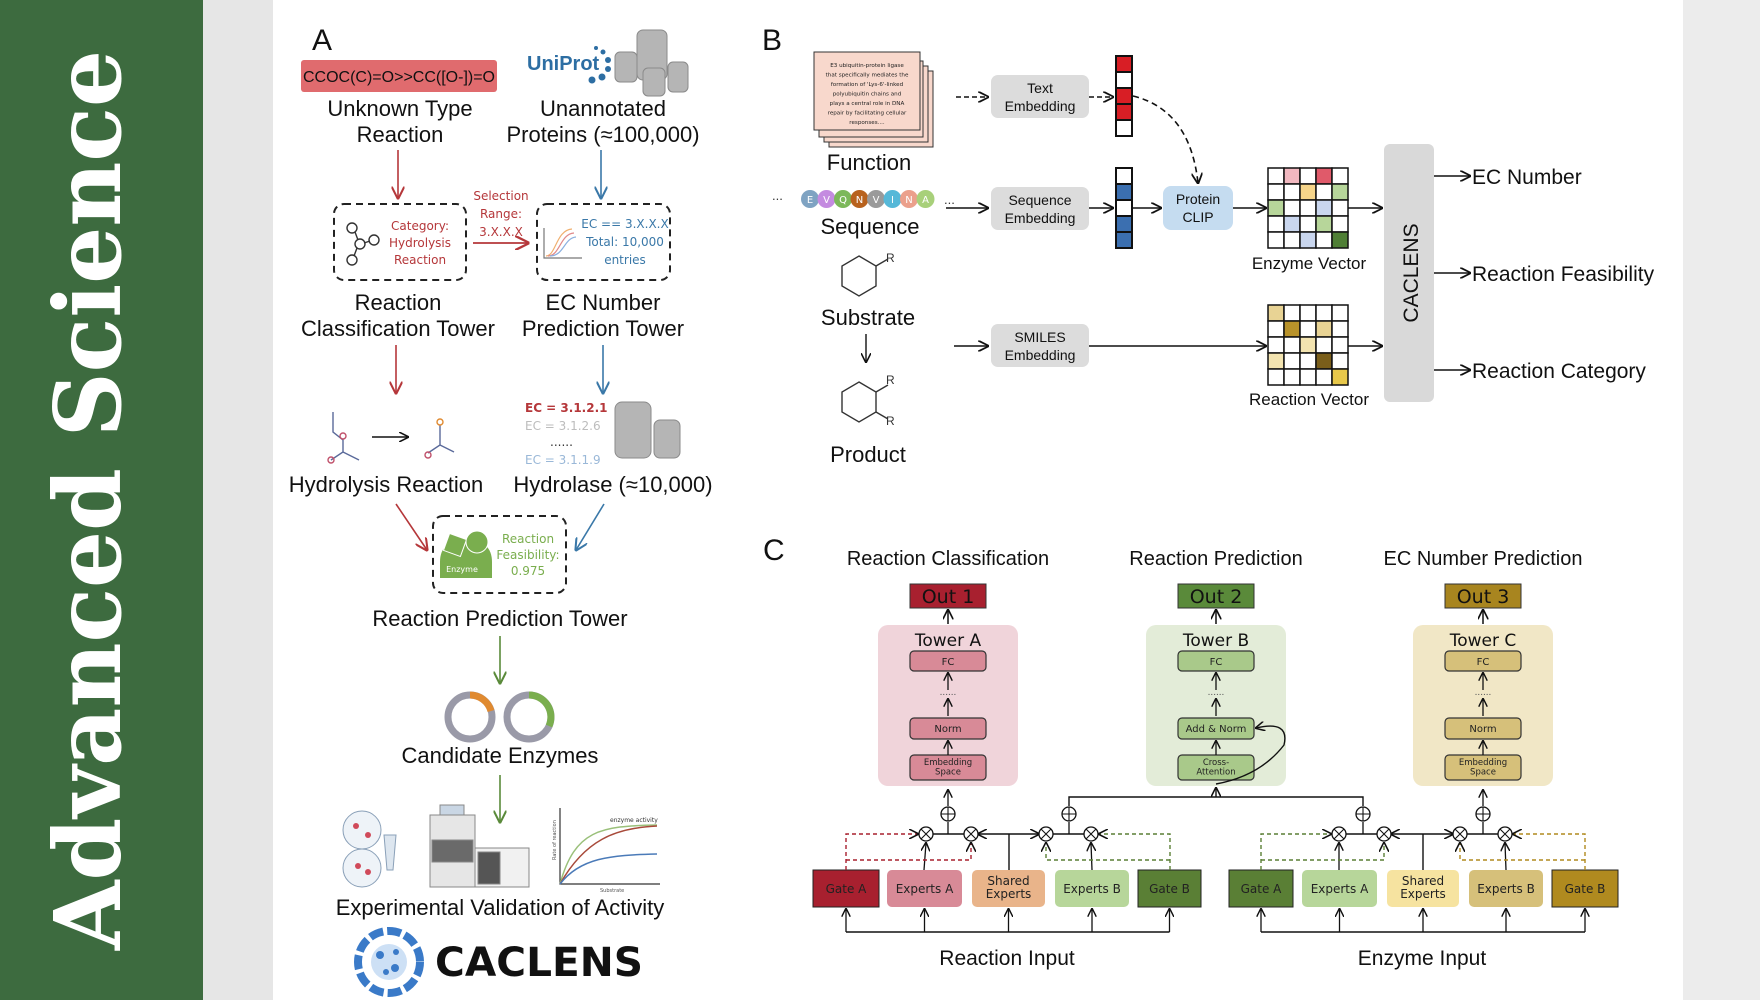 The height and width of the screenshot is (1000, 1760). What do you see at coordinates (1483, 559) in the screenshot?
I see `task-title: EC Number Prediction` at bounding box center [1483, 559].